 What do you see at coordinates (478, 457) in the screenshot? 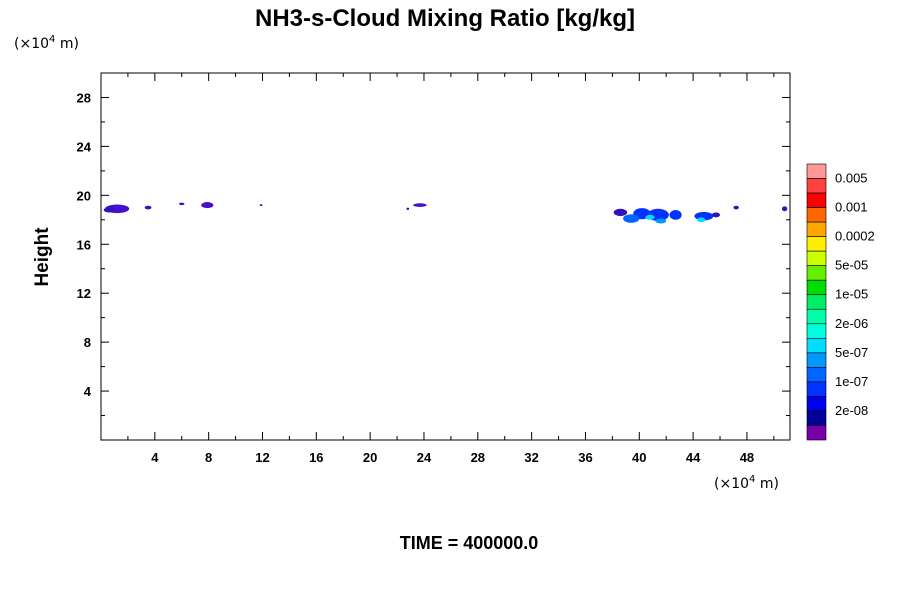
I see `x-tick-label: 28` at bounding box center [478, 457].